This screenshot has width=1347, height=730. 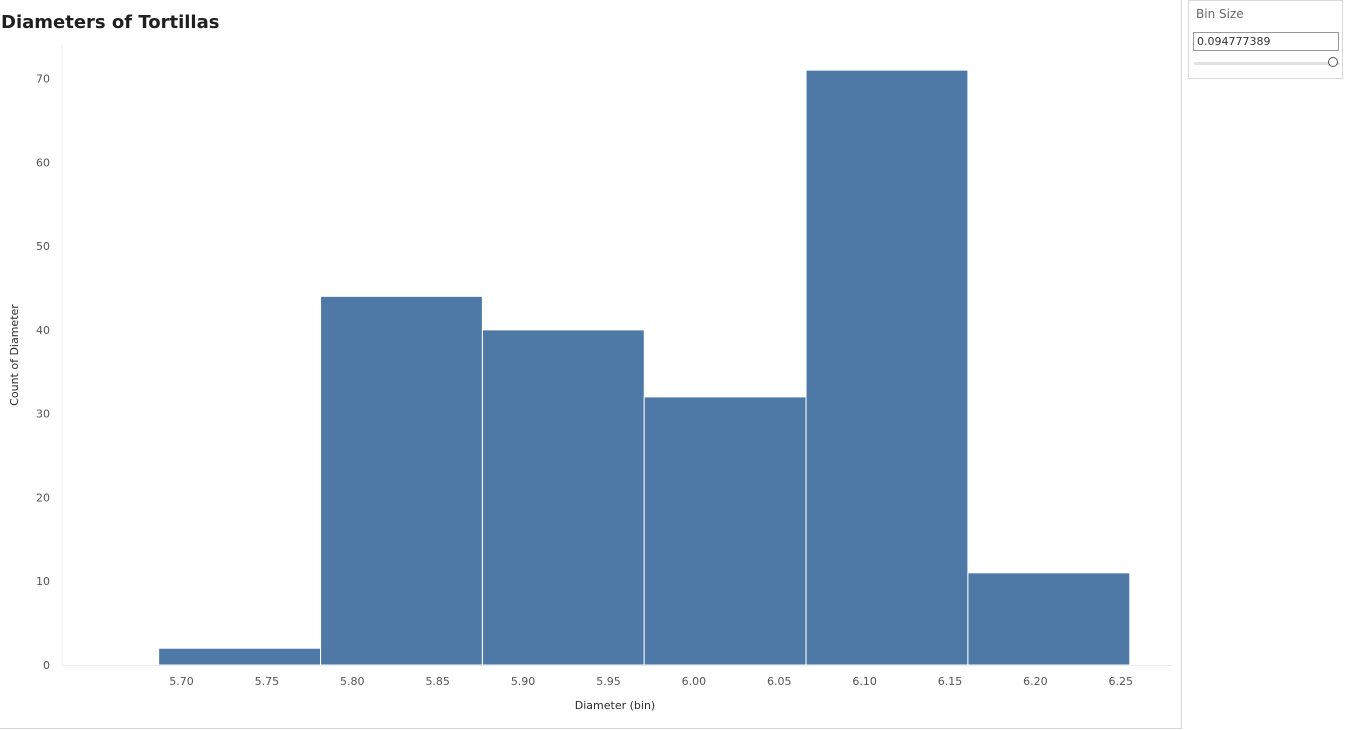 What do you see at coordinates (43, 246) in the screenshot?
I see `y-tick-label: 50` at bounding box center [43, 246].